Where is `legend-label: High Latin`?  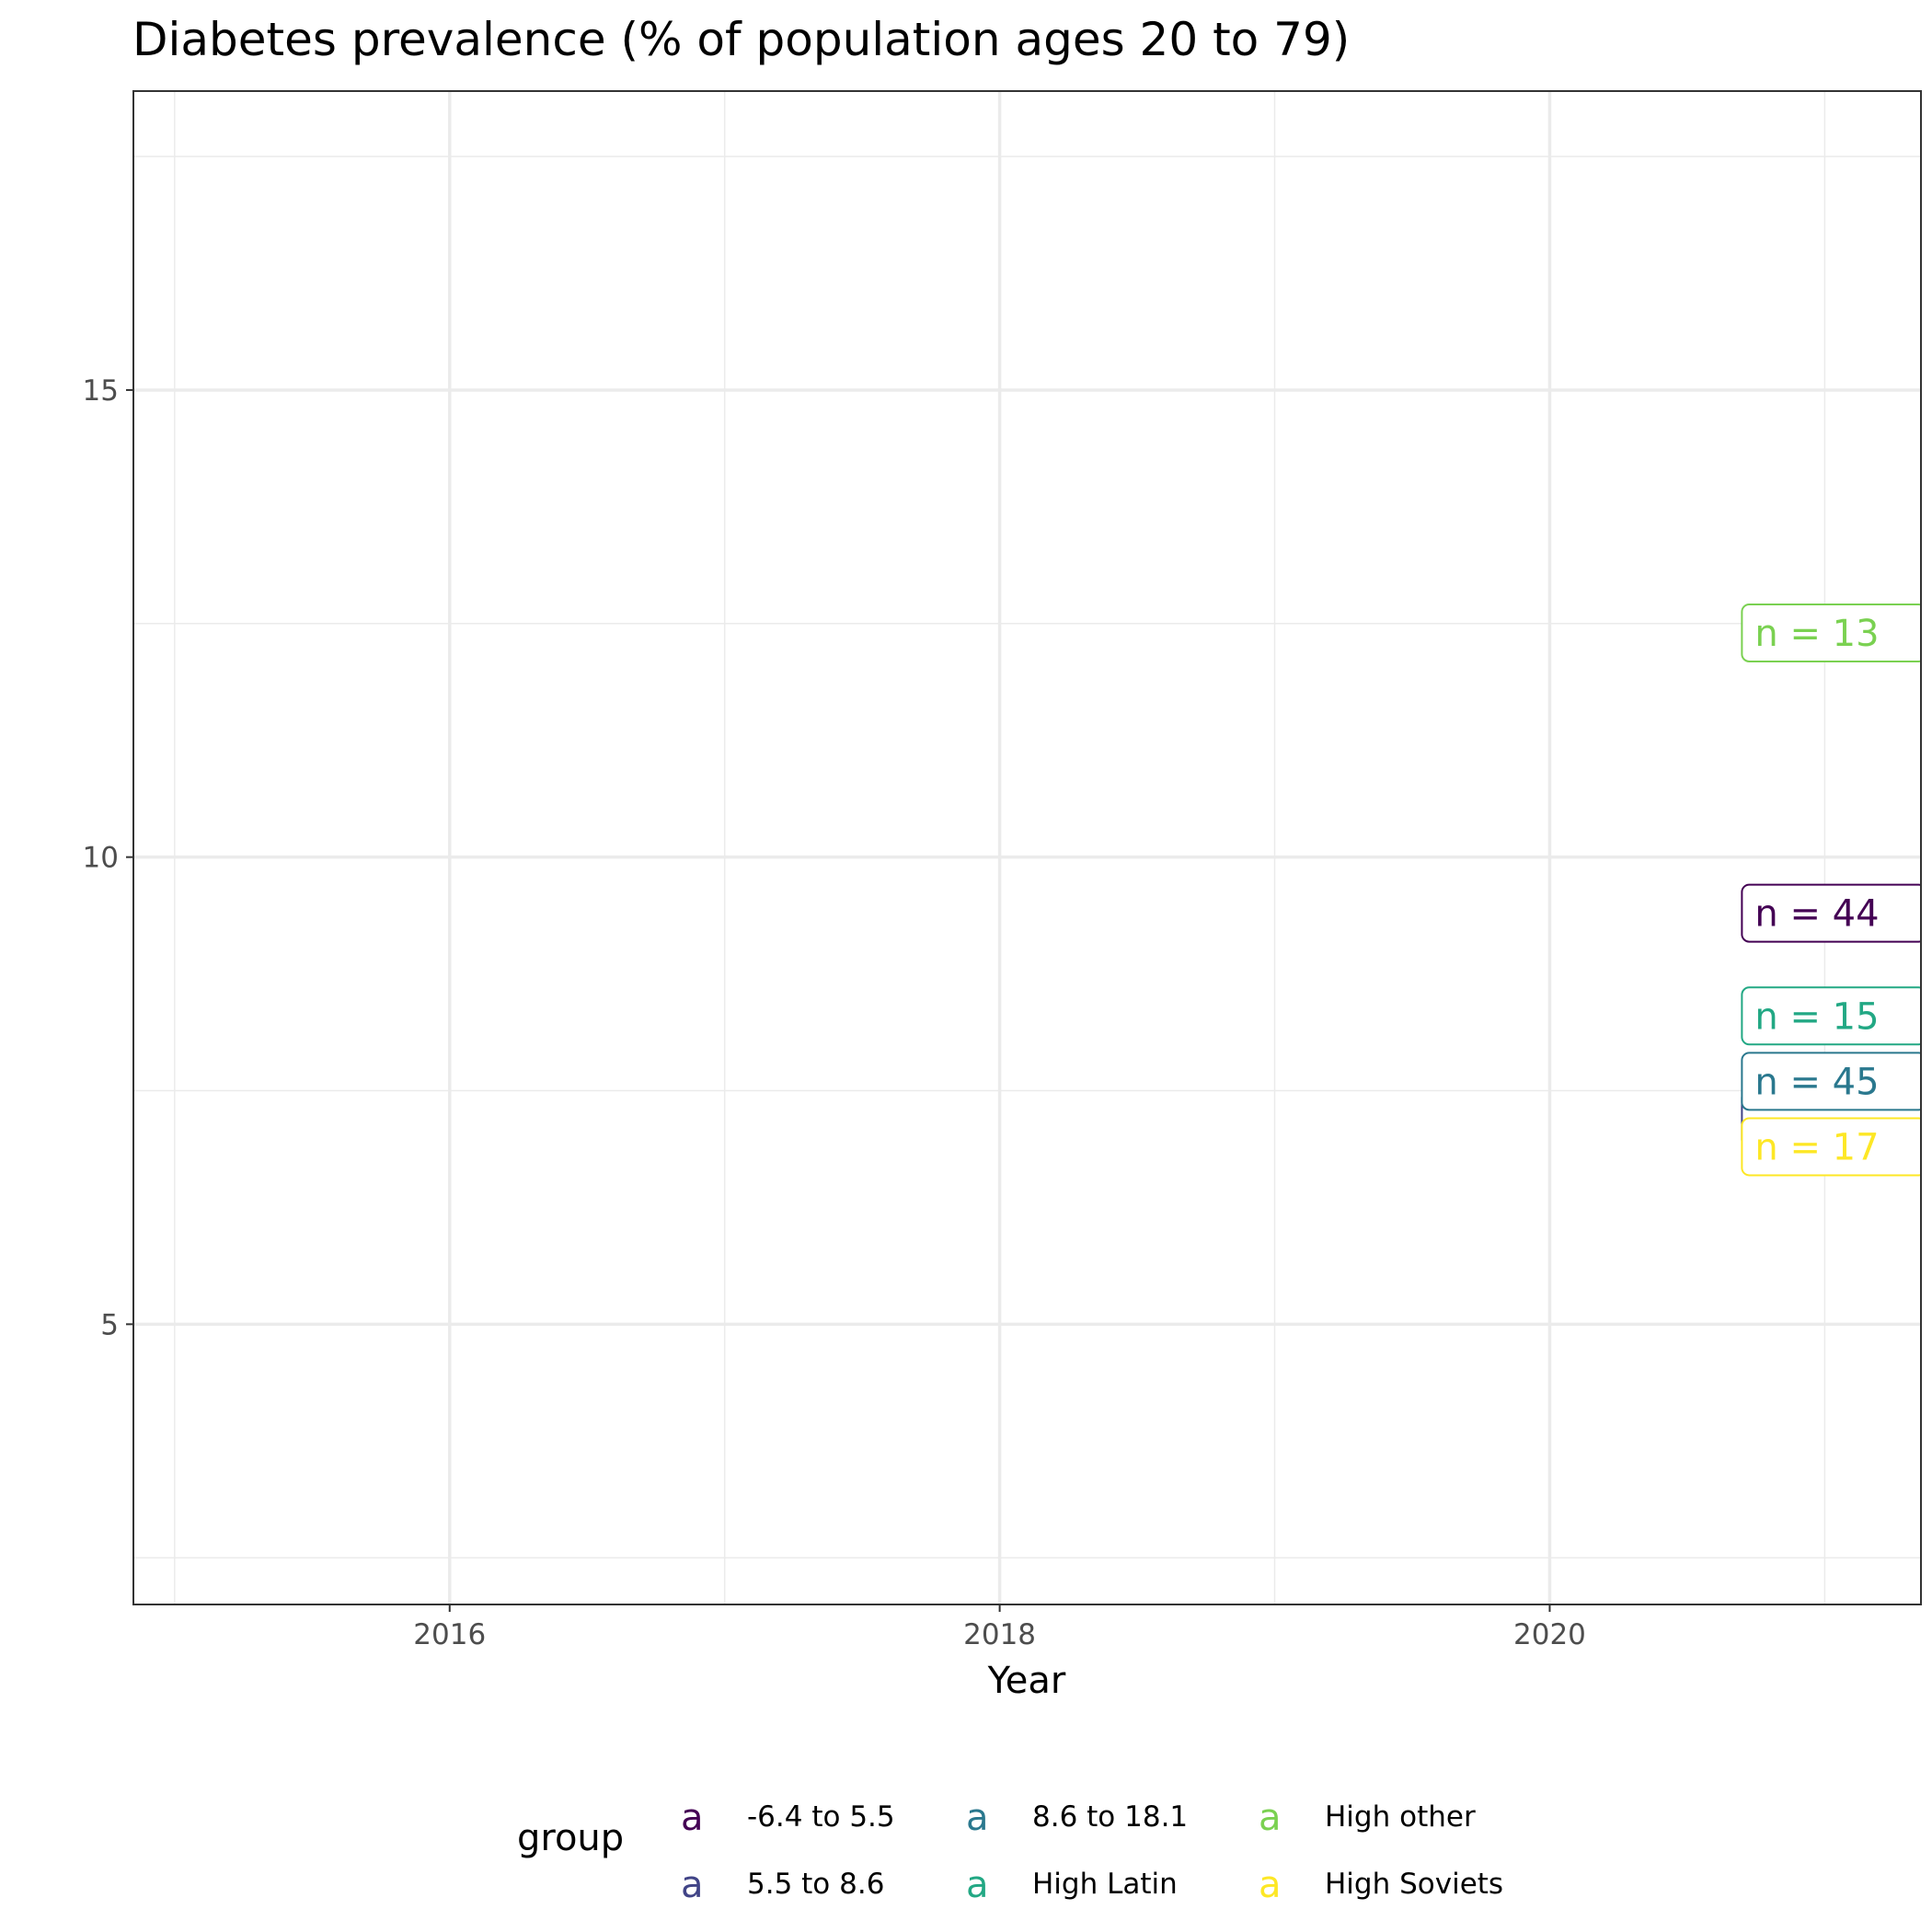 legend-label: High Latin is located at coordinates (1105, 1884).